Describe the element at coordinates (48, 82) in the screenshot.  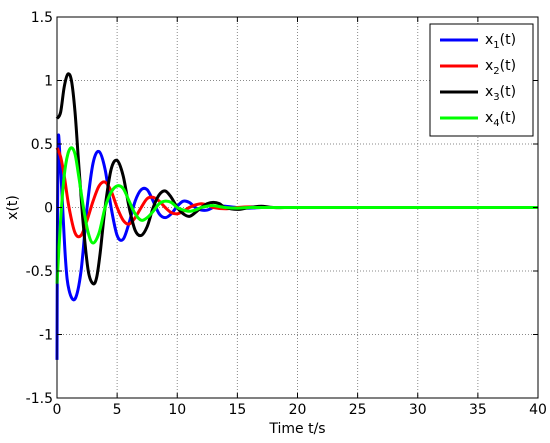
I see `y-tick-label: 1` at that location.